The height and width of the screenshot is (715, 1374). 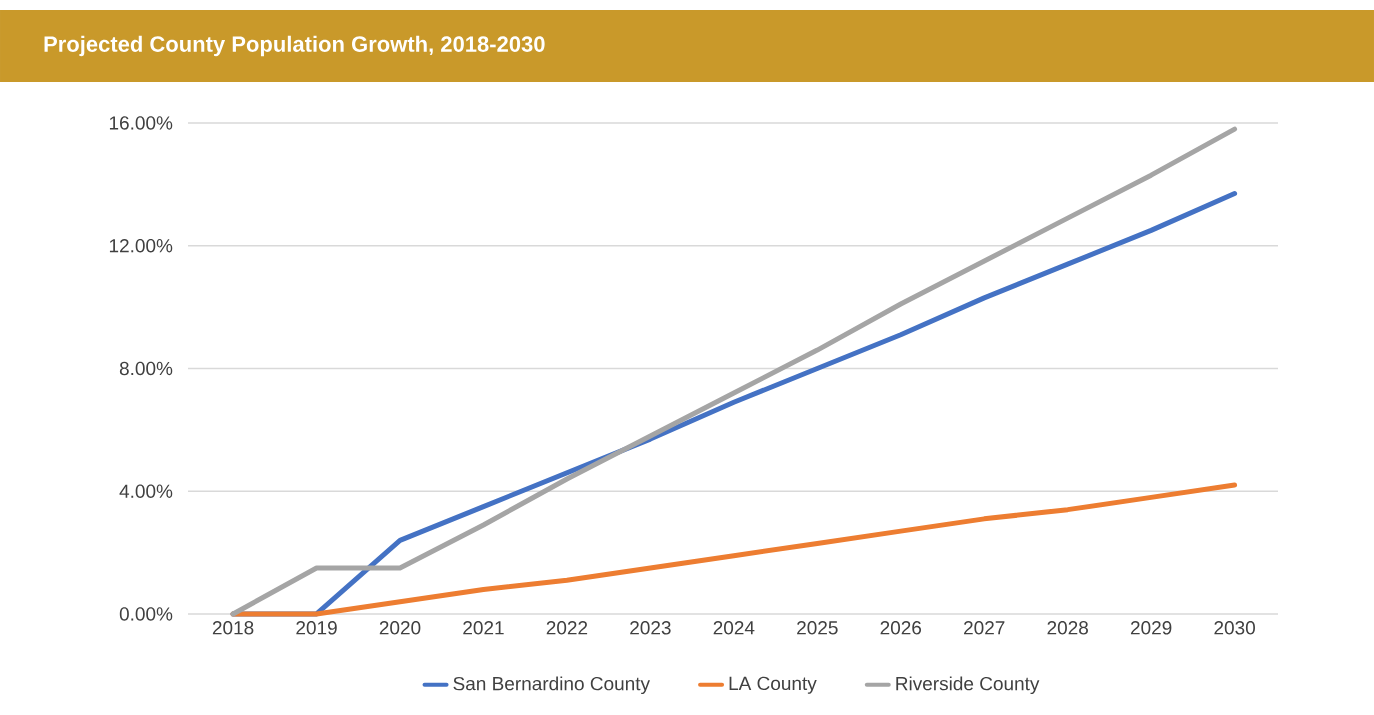 I want to click on x-tick-label: 2018, so click(x=233, y=628).